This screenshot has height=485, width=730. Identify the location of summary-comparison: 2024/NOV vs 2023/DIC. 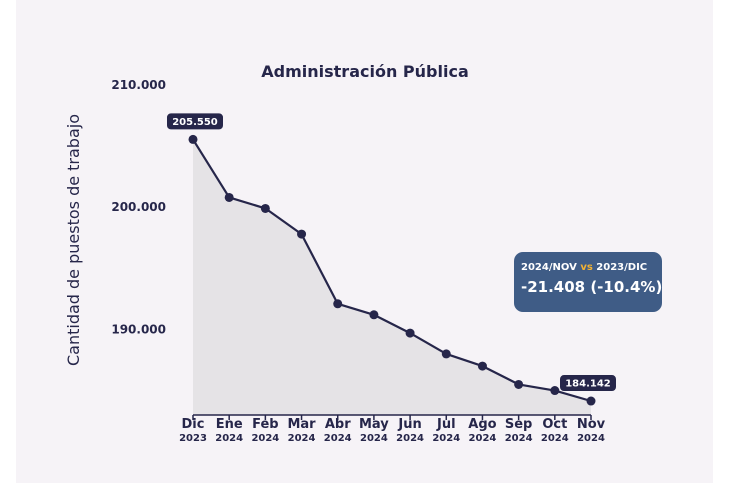
(591, 267).